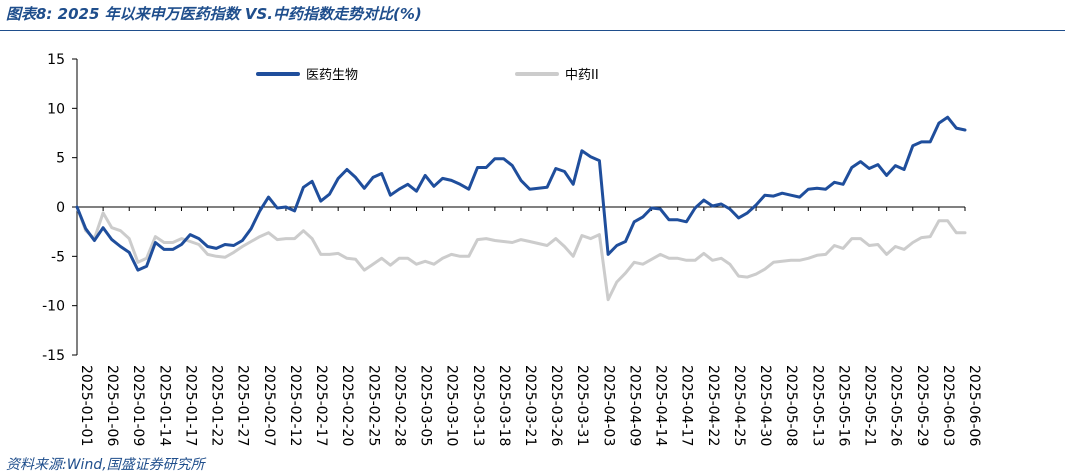 The width and height of the screenshot is (1065, 476). Describe the element at coordinates (532, 30) in the screenshot. I see `title-underline` at that location.